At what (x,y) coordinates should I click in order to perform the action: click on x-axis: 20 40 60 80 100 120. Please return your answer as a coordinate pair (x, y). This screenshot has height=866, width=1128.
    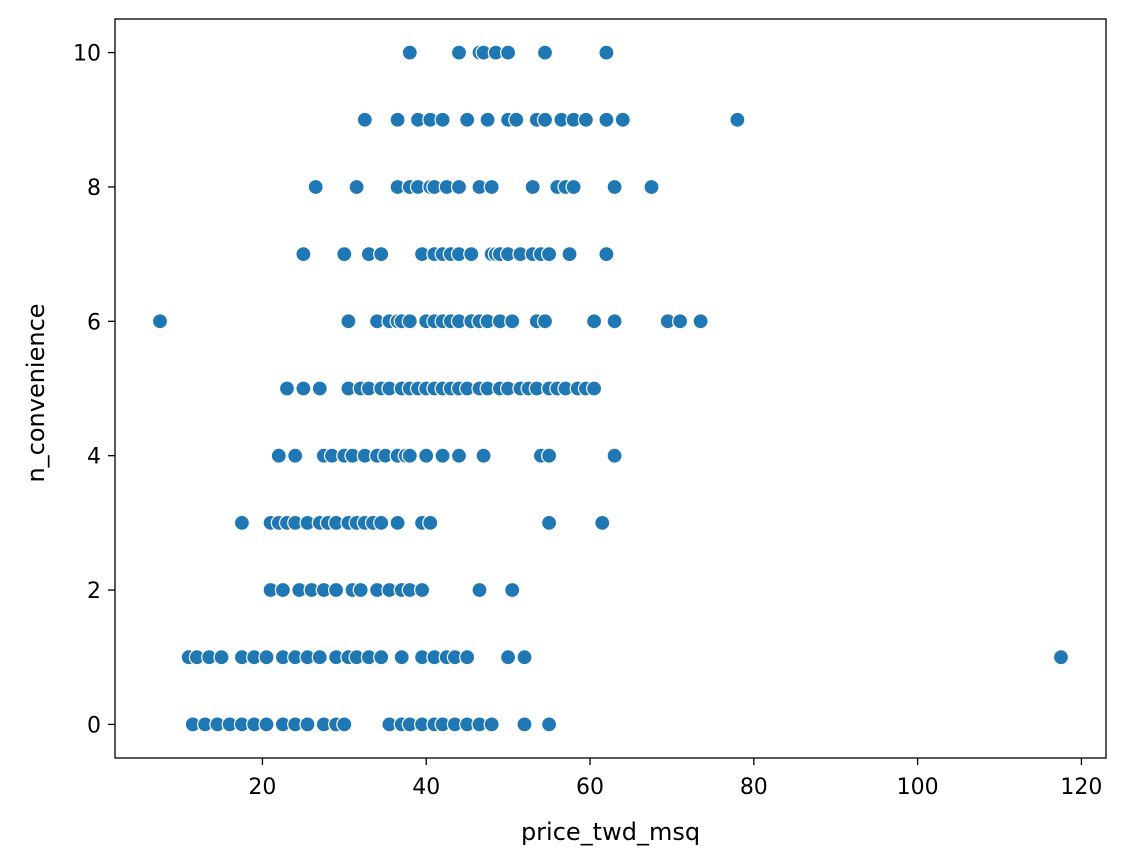
    Looking at the image, I should click on (675, 779).